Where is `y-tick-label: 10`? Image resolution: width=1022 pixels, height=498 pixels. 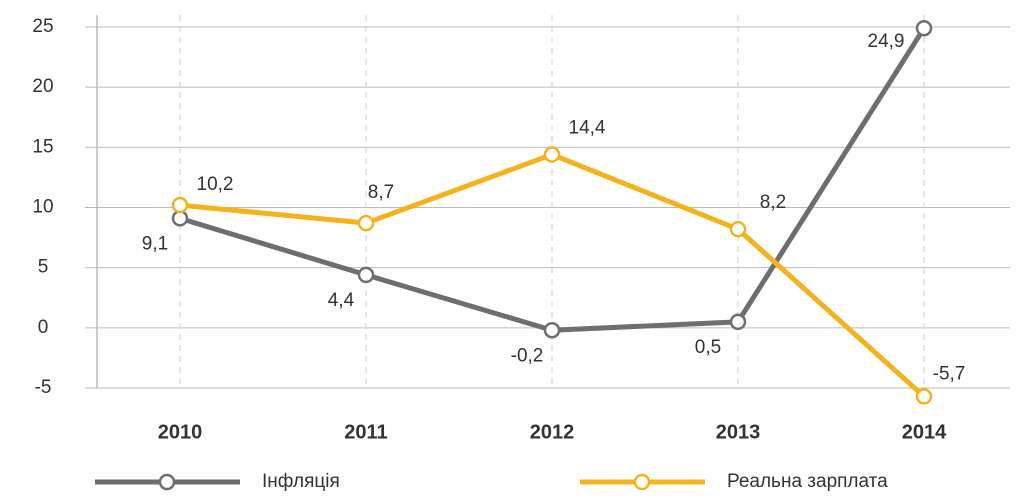 y-tick-label: 10 is located at coordinates (42, 207).